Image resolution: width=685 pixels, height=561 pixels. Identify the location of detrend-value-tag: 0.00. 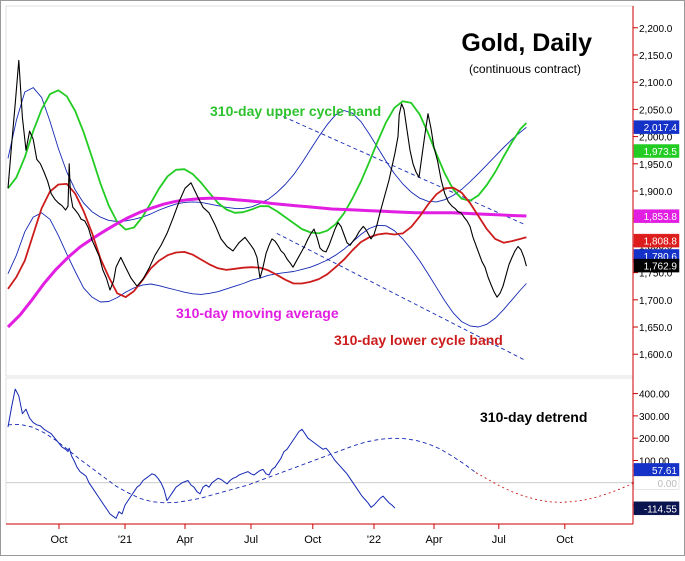
(668, 484).